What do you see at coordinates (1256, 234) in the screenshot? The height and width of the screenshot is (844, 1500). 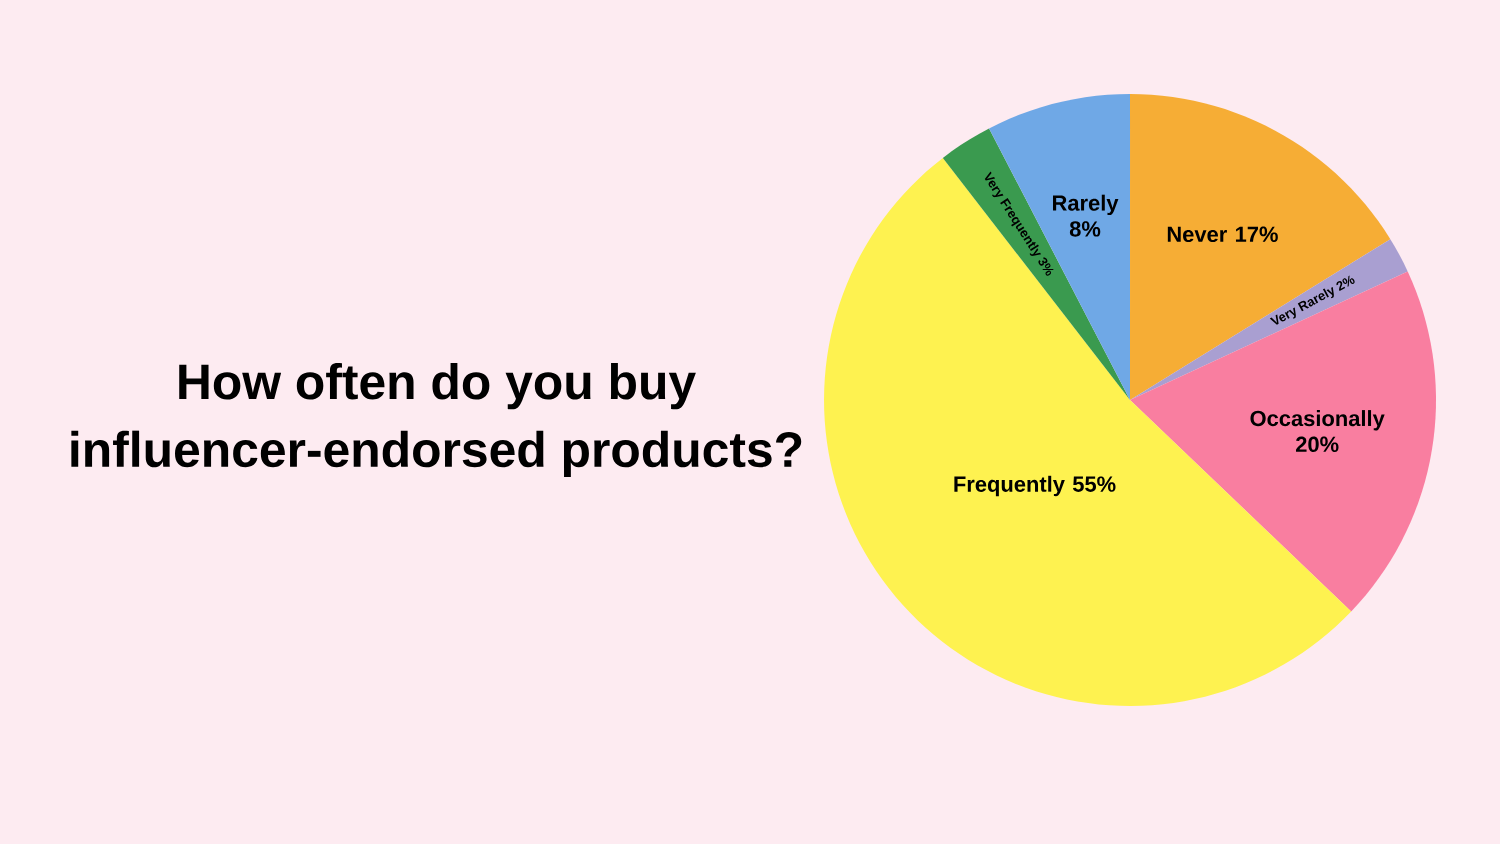 I see `data-label: 17%` at bounding box center [1256, 234].